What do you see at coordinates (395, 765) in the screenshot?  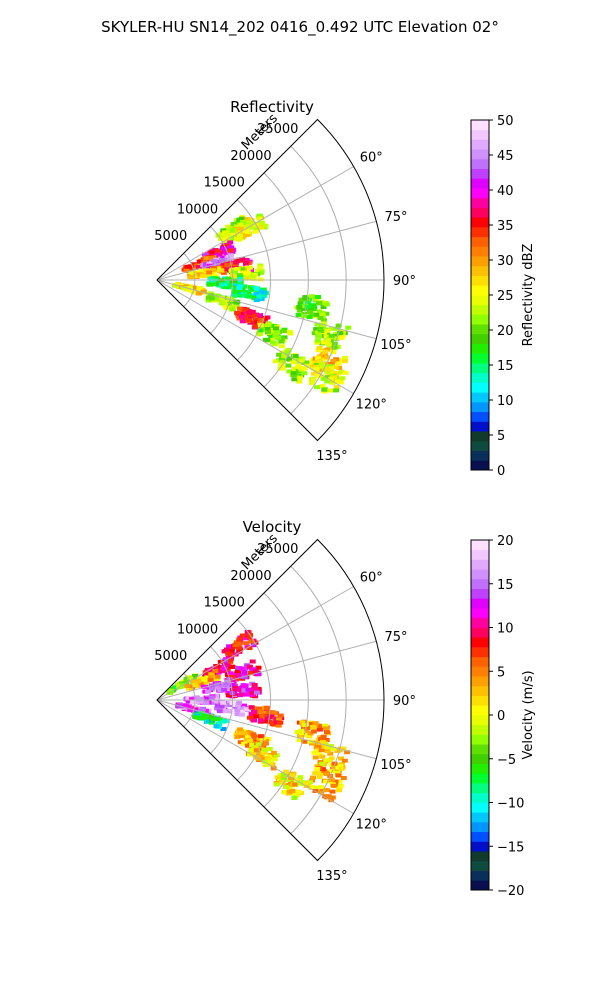 I see `azimuth-tick-label: 105°` at bounding box center [395, 765].